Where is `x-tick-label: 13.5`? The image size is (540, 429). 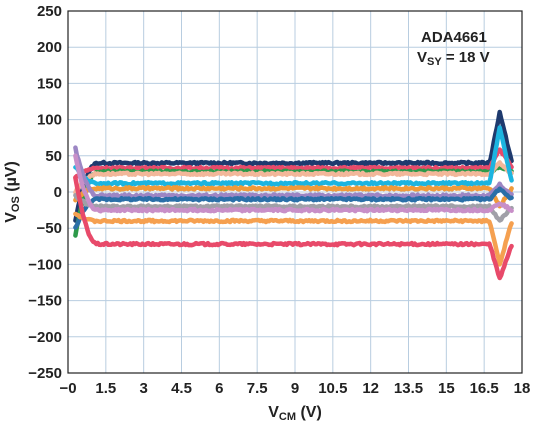
x-tick-label: 13.5 is located at coordinates (408, 388).